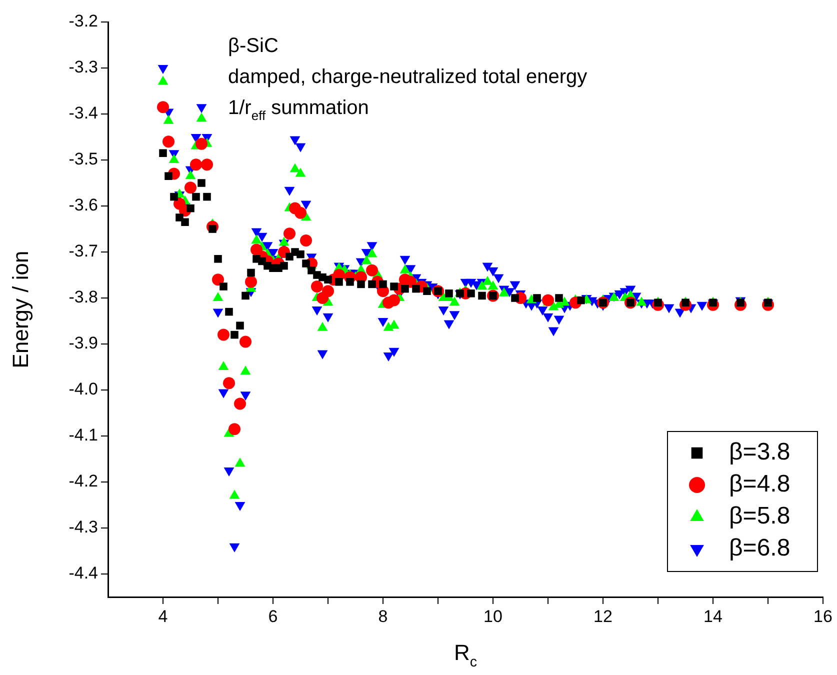  Describe the element at coordinates (83, 21) in the screenshot. I see `y-tick-label: -3.2` at that location.